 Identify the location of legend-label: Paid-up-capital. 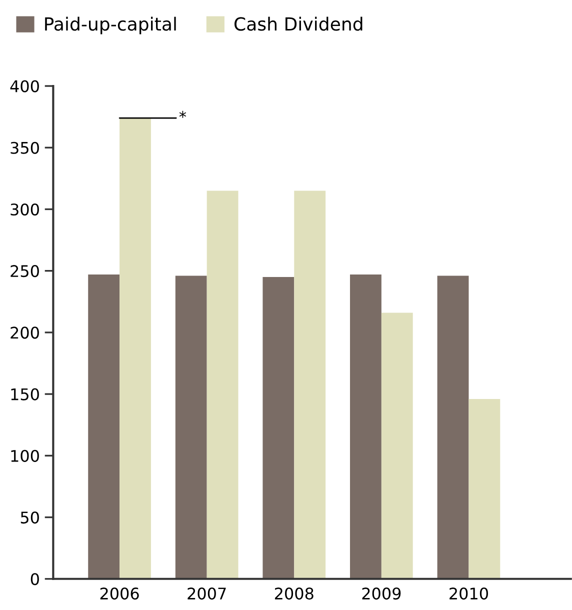
(110, 25).